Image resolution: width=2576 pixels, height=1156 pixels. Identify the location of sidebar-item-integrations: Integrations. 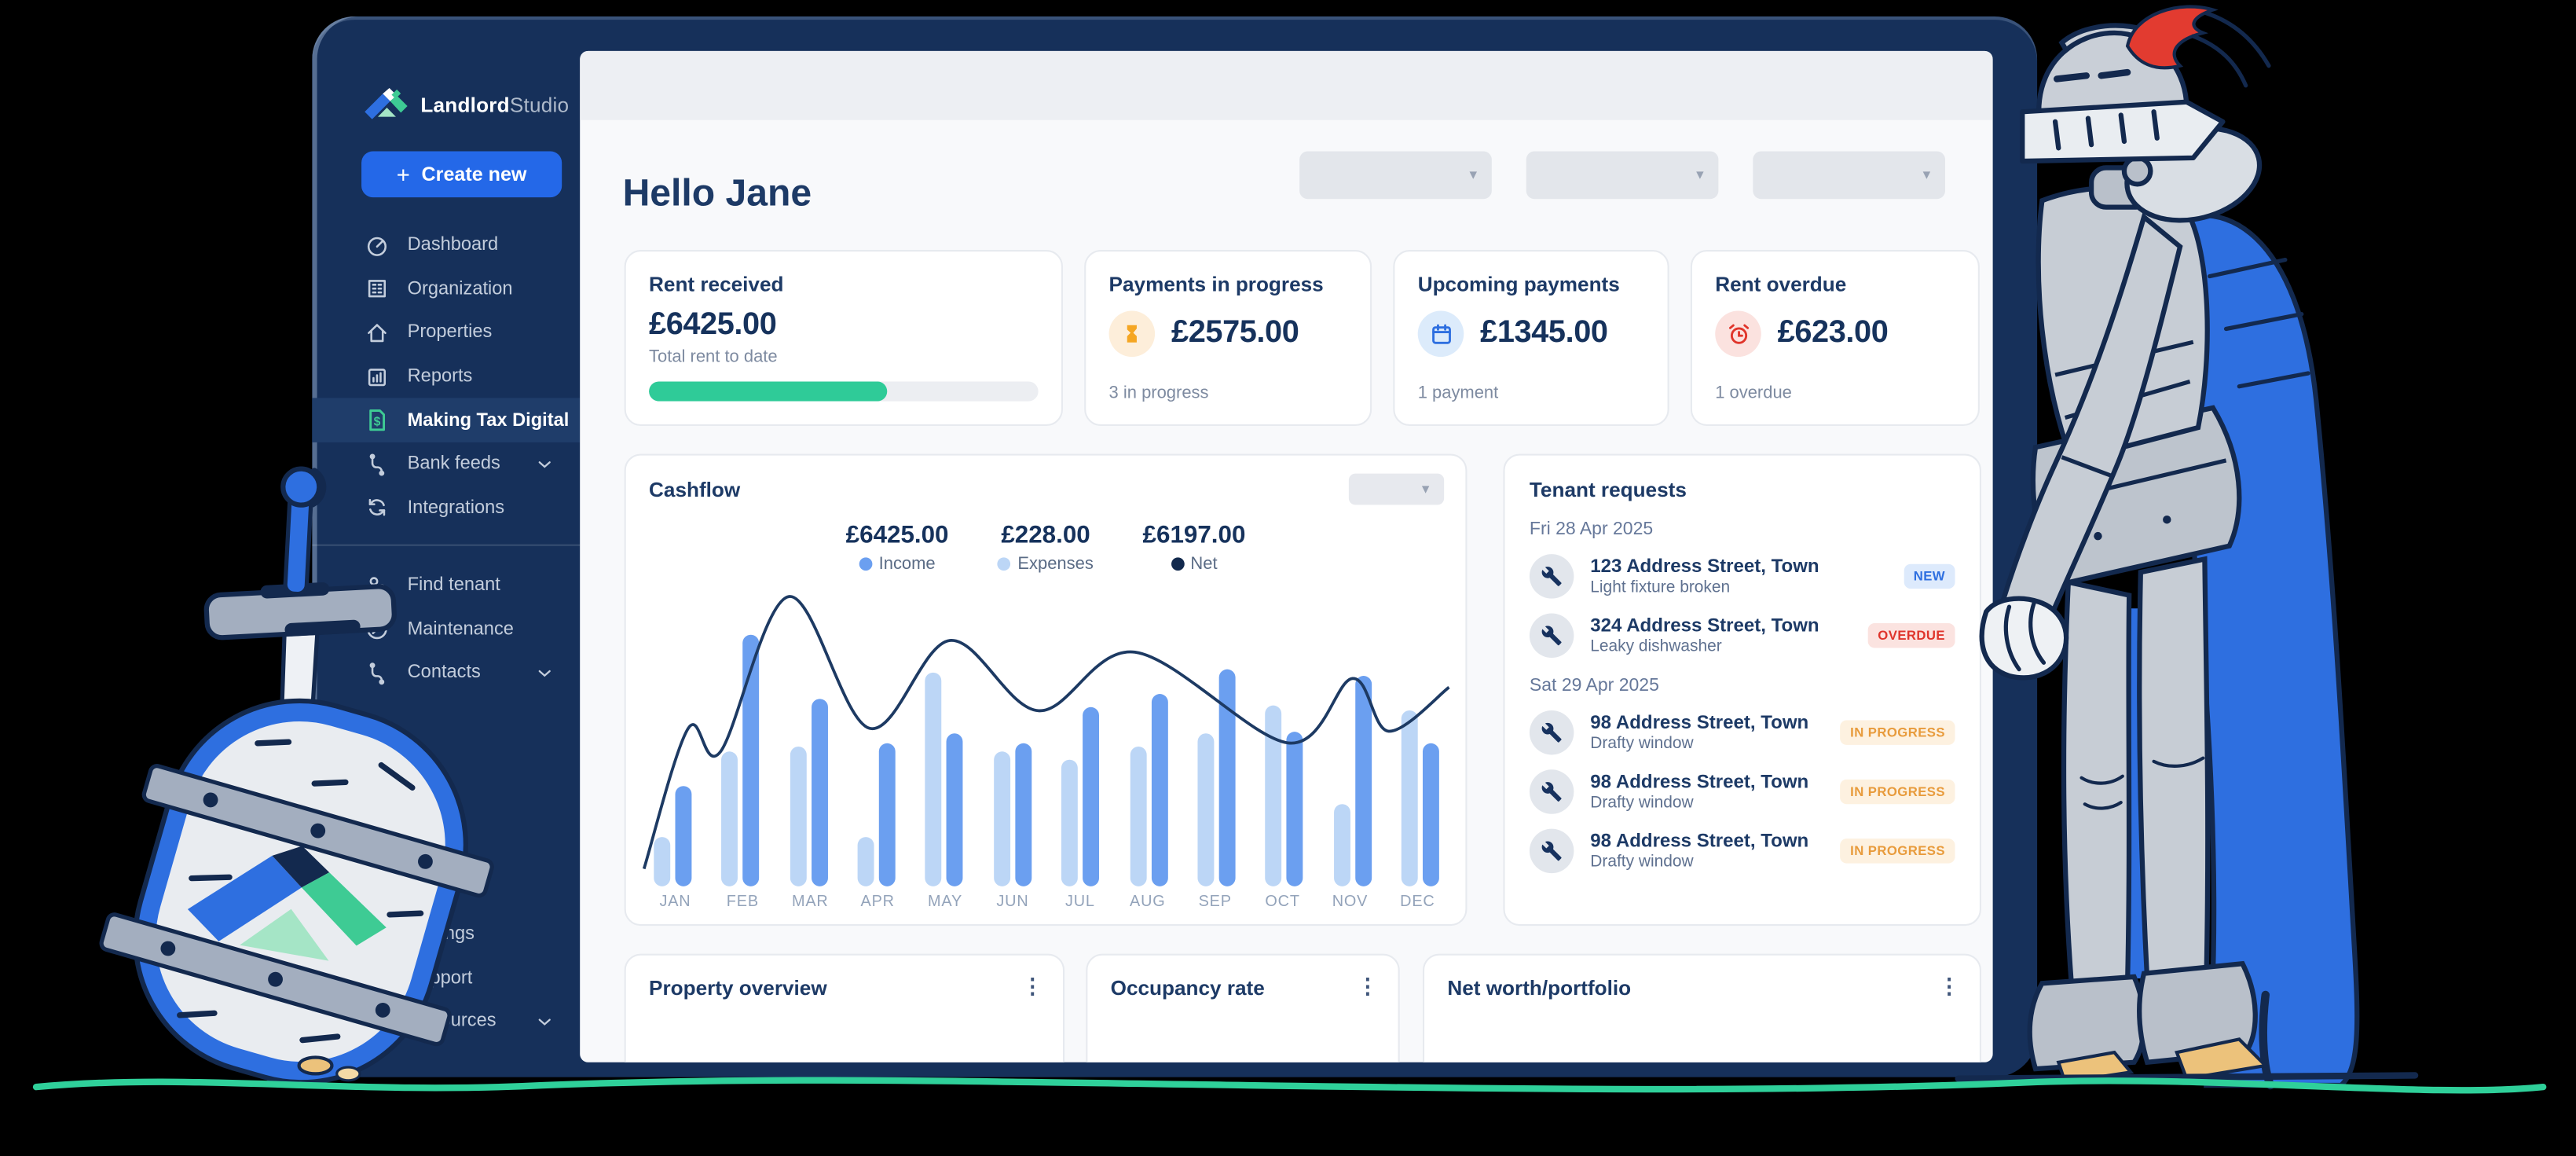
(446, 508).